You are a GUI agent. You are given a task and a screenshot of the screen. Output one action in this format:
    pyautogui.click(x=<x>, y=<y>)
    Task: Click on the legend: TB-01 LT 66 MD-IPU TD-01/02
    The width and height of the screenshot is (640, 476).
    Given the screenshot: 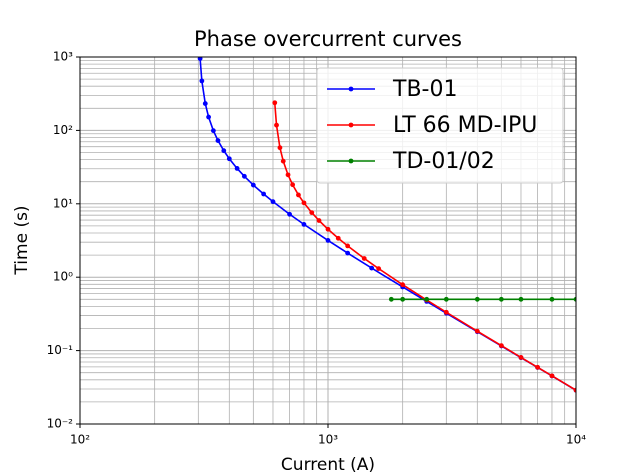 What is the action you would take?
    pyautogui.click(x=440, y=125)
    